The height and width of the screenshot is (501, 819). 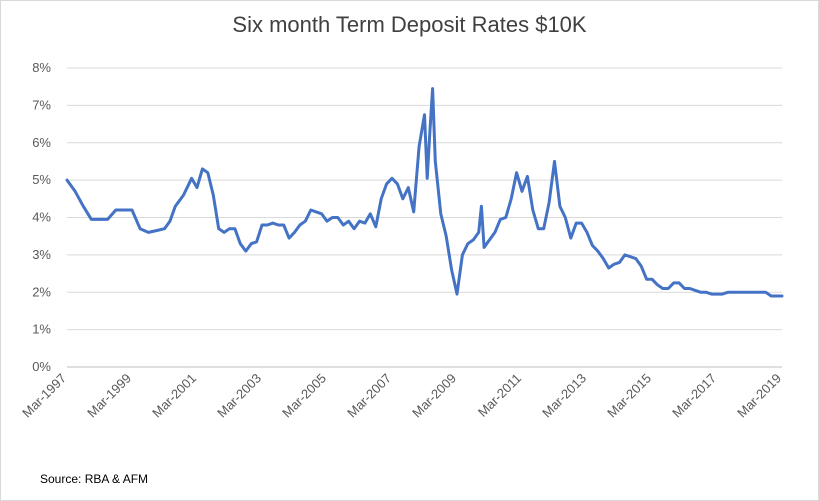 I want to click on y-tick-label: 0%, so click(x=41, y=366).